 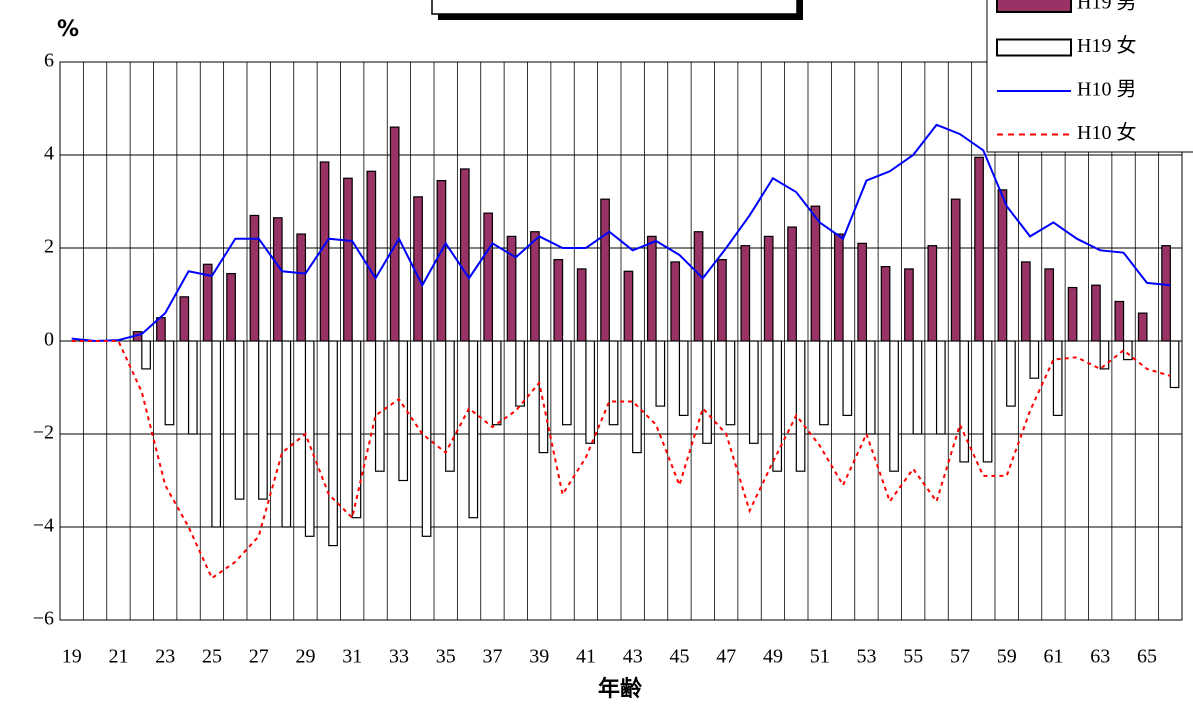 What do you see at coordinates (165, 657) in the screenshot?
I see `x-tick-label: 23` at bounding box center [165, 657].